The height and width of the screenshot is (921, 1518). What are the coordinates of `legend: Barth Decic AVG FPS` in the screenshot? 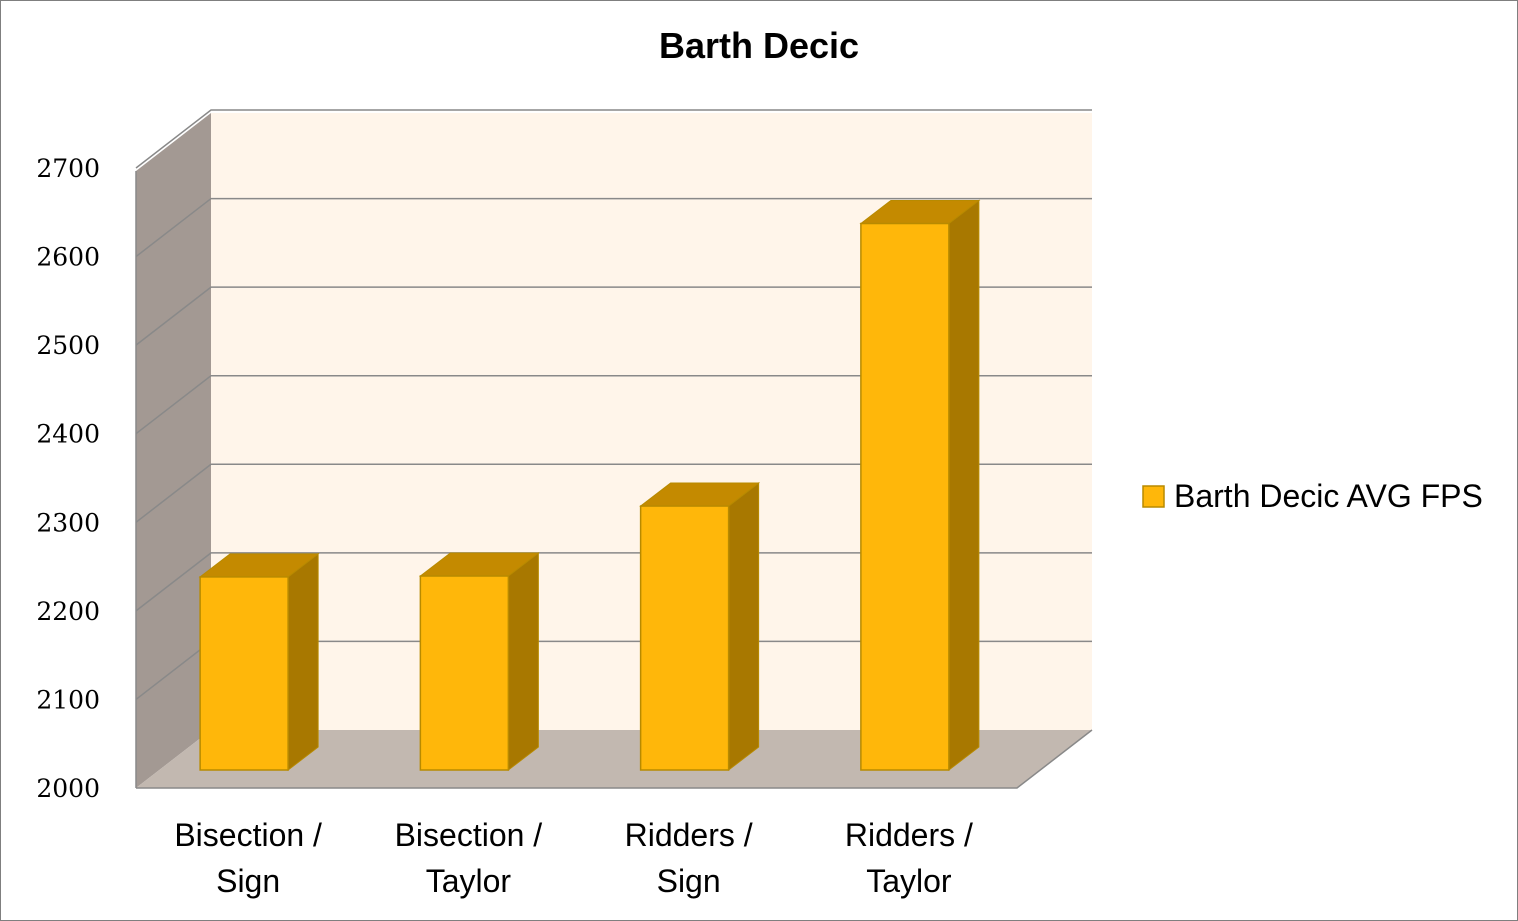 It's located at (1312, 496).